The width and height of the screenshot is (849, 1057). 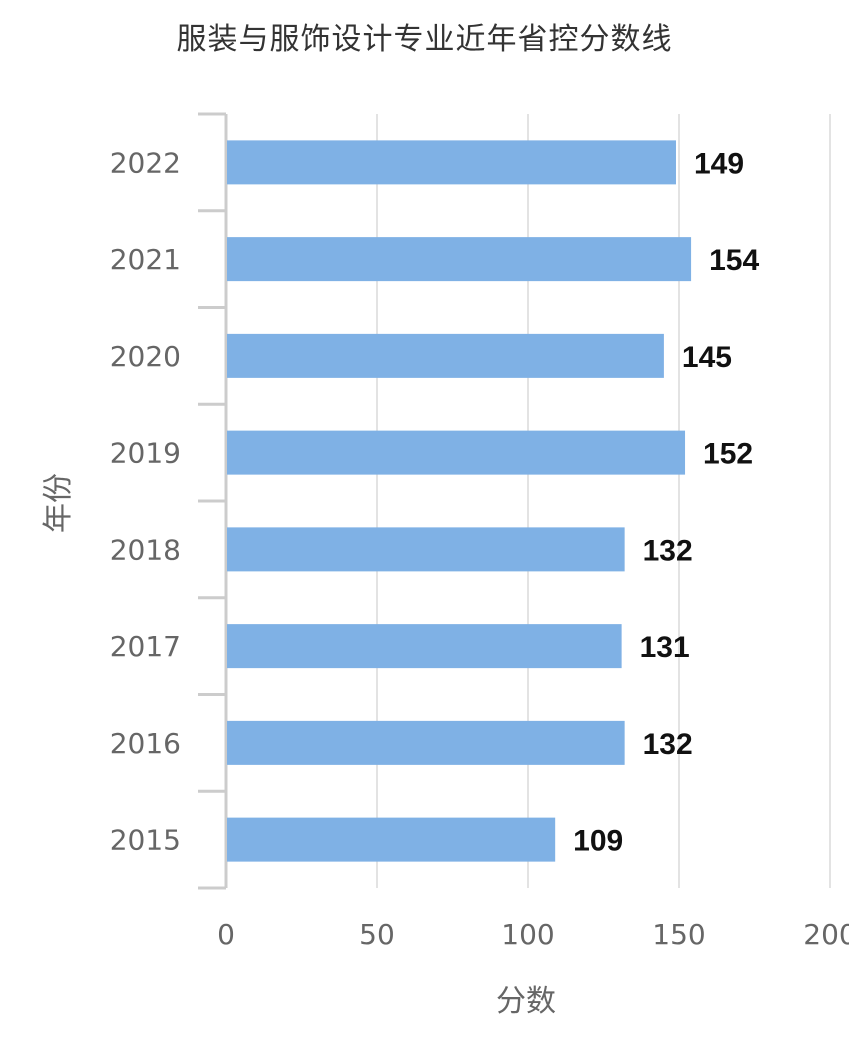 What do you see at coordinates (145, 356) in the screenshot?
I see `y-tick-label: 2020` at bounding box center [145, 356].